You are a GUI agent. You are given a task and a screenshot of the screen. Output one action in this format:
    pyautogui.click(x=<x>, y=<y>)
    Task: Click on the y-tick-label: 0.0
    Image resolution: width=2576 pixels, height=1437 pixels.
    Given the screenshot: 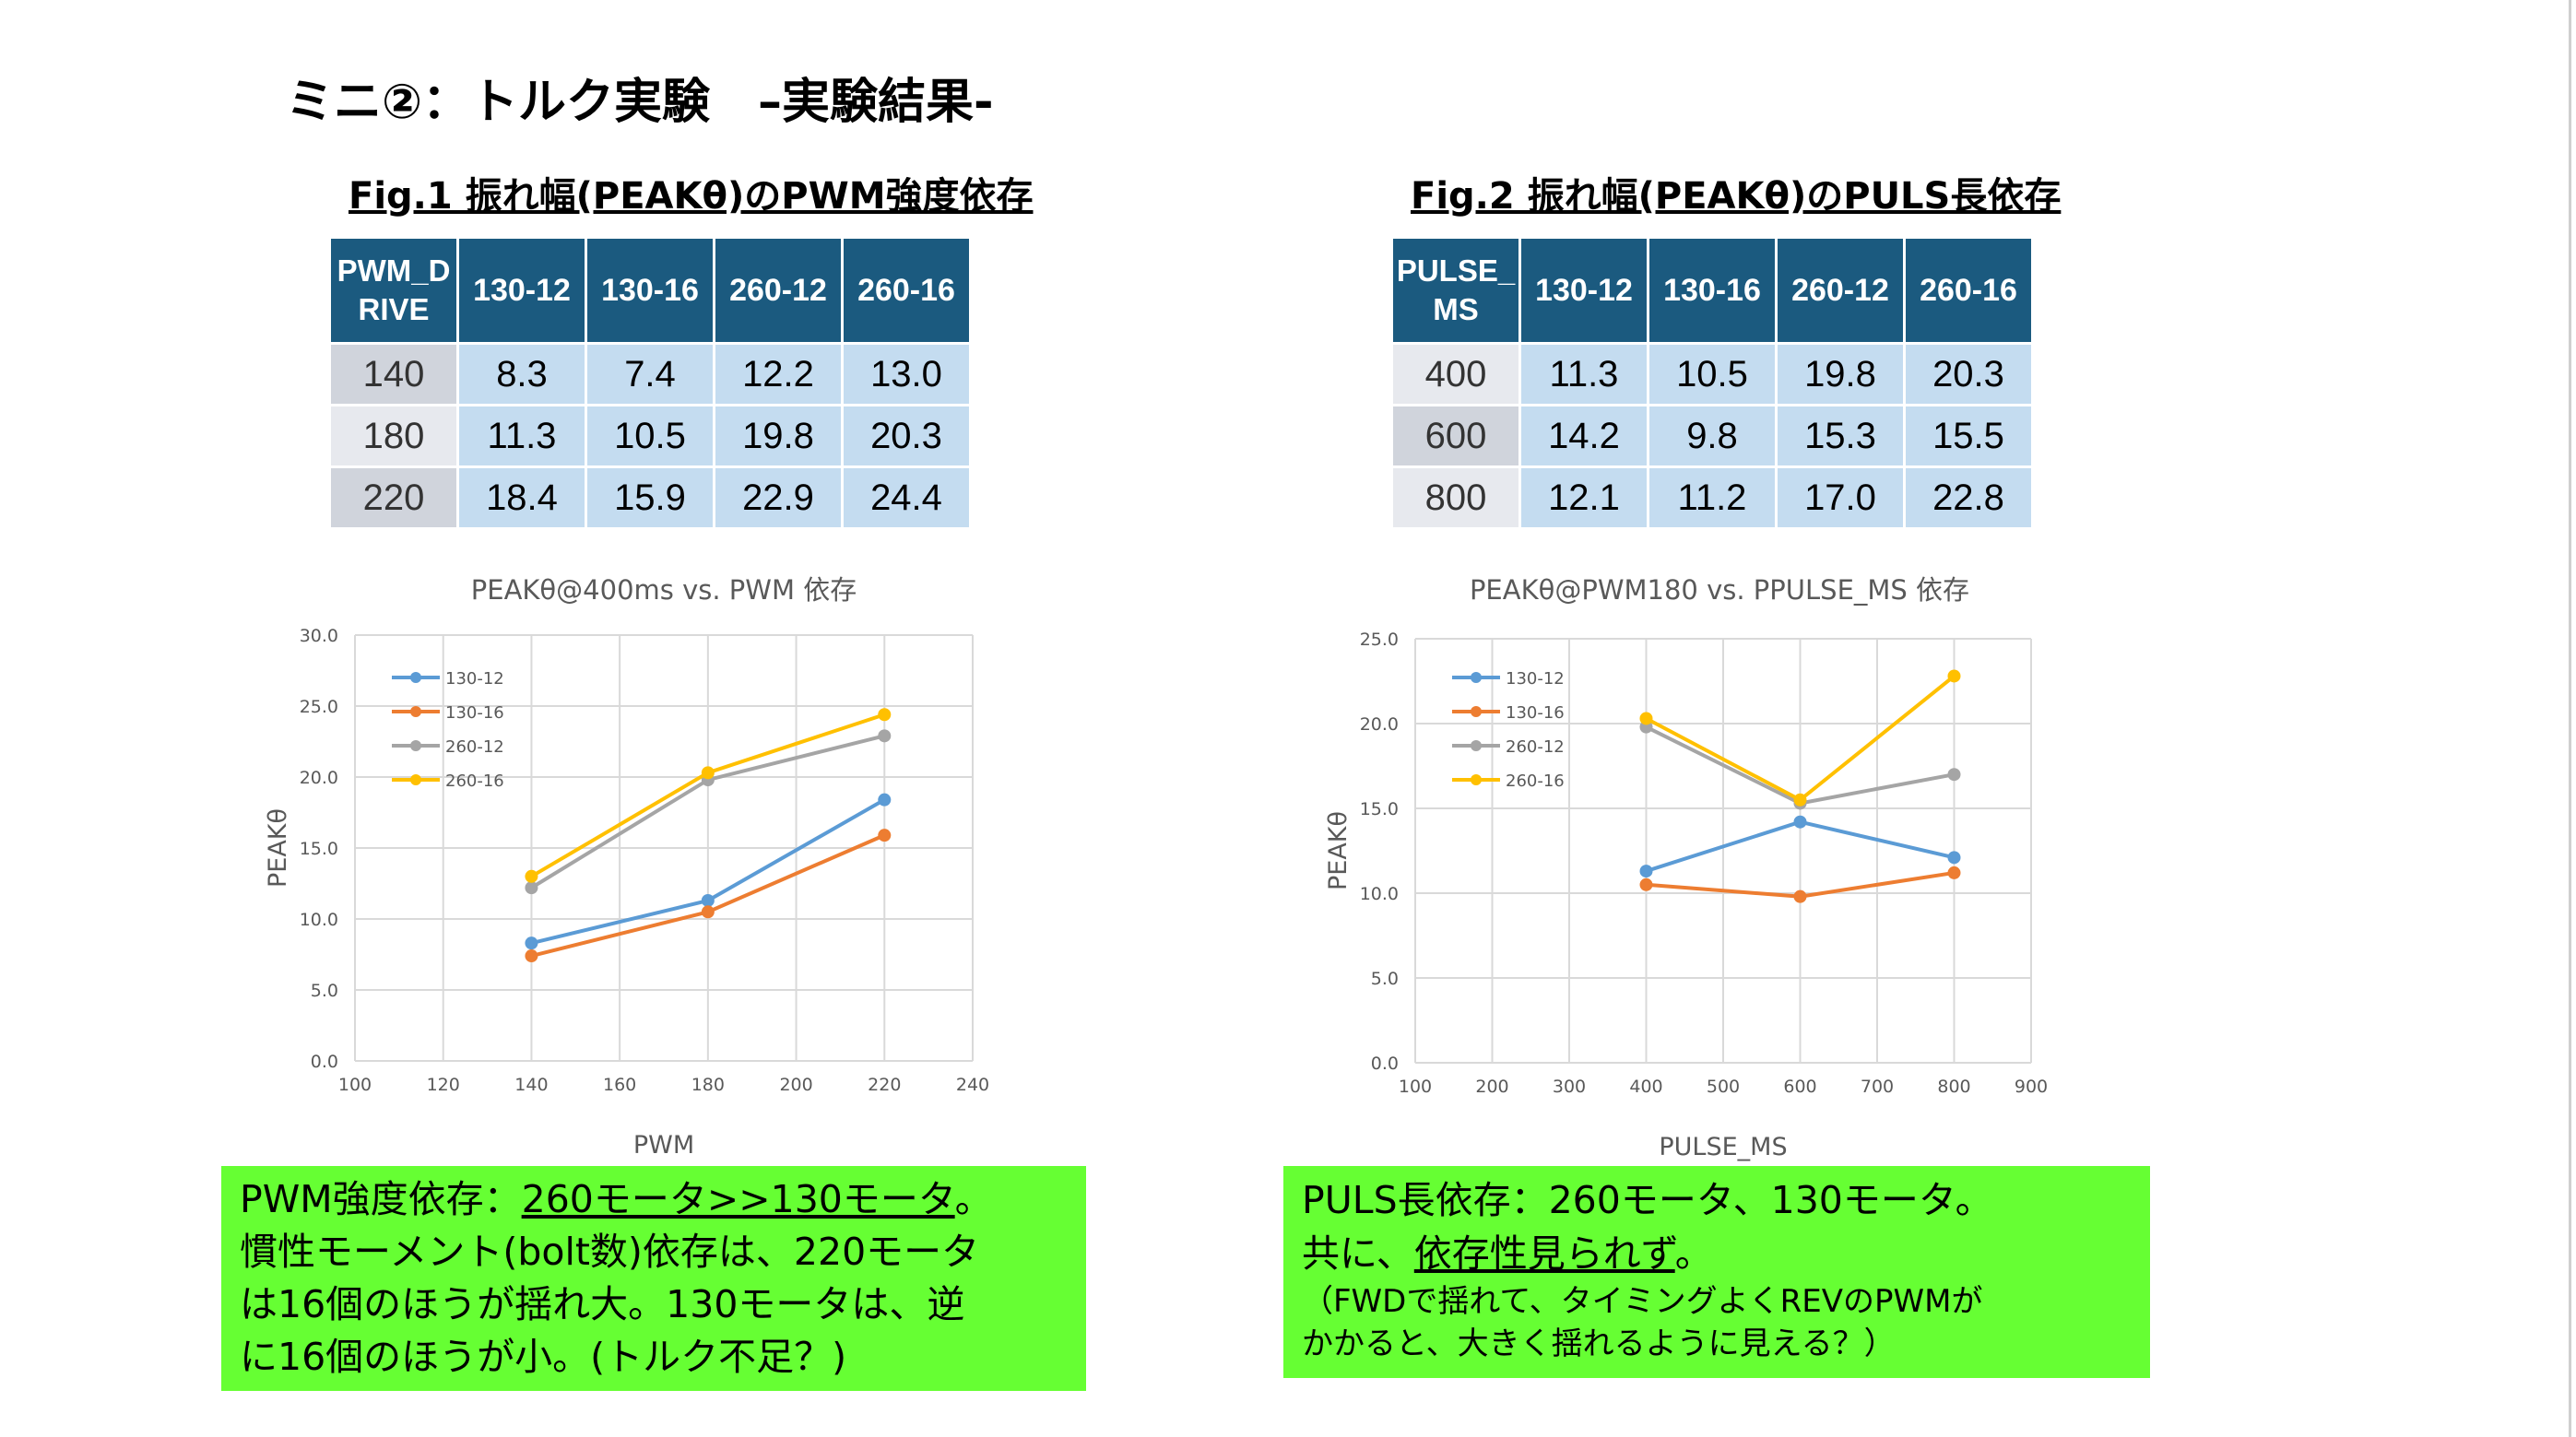 What is the action you would take?
    pyautogui.click(x=324, y=1062)
    